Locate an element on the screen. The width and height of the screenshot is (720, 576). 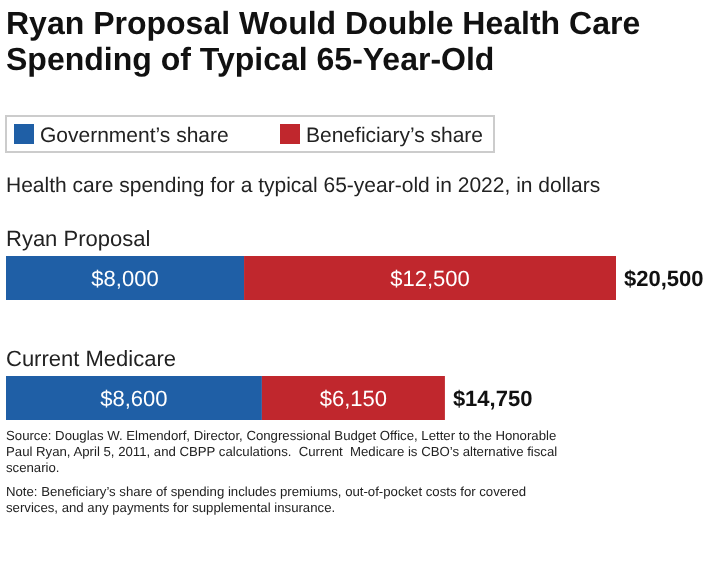
total-label: $14,750 is located at coordinates (492, 400).